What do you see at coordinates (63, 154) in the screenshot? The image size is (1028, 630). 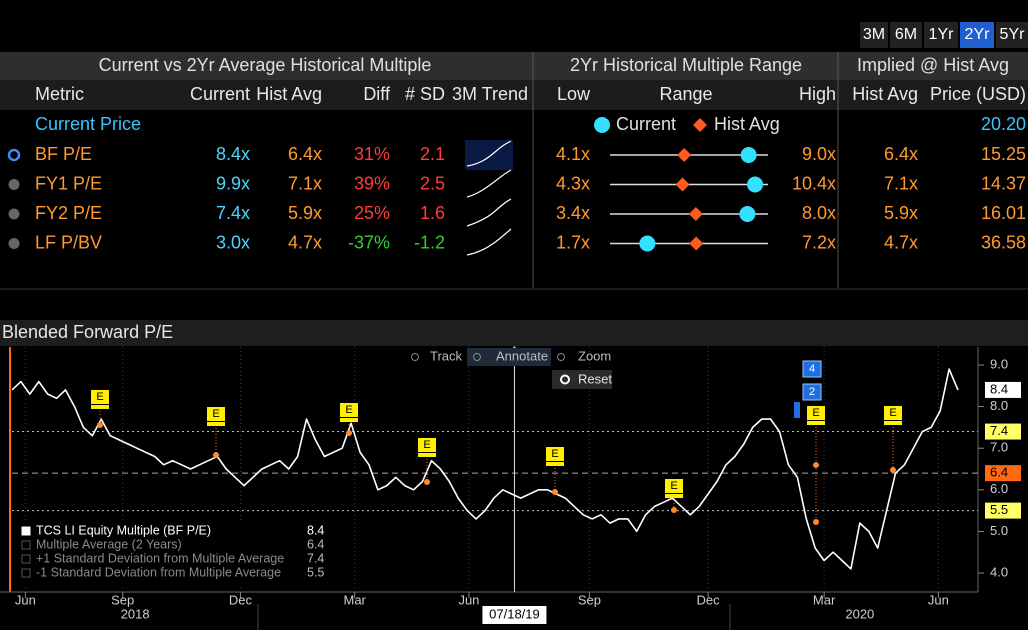 I see `metric-name: BF P/E` at bounding box center [63, 154].